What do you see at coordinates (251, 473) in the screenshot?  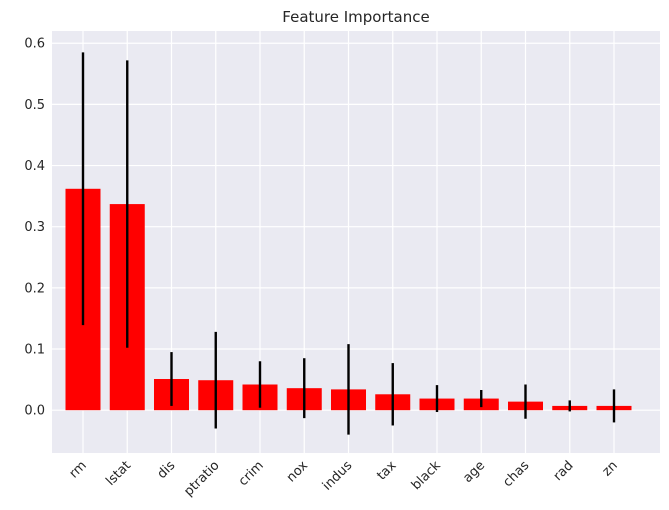 I see `x-tick-label-crim: crim` at bounding box center [251, 473].